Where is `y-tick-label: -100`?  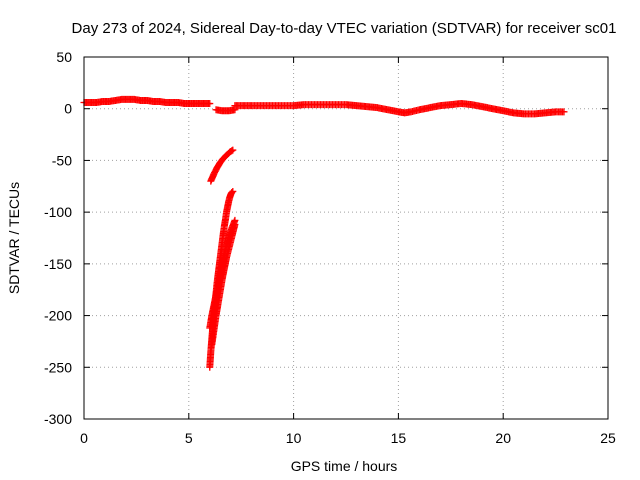
y-tick-label: -100 is located at coordinates (58, 212).